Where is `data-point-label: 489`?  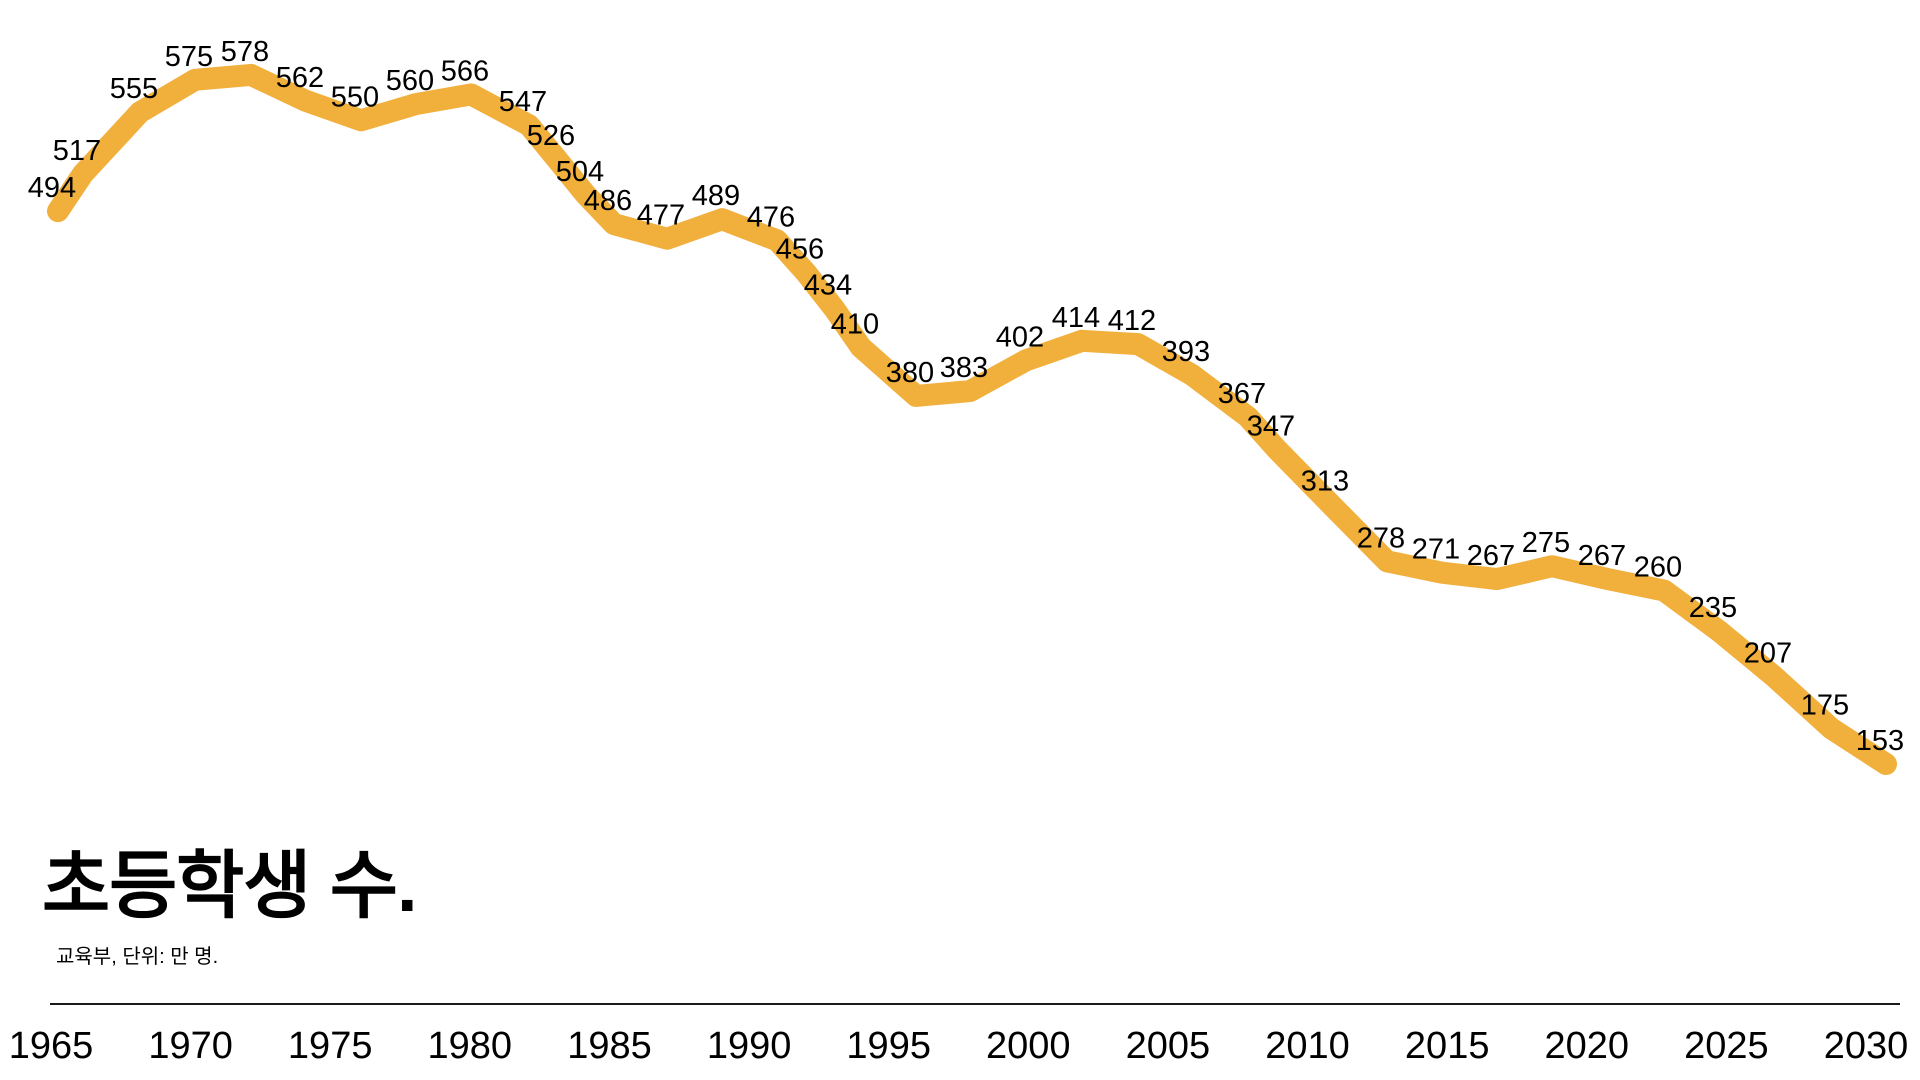
data-point-label: 489 is located at coordinates (716, 196).